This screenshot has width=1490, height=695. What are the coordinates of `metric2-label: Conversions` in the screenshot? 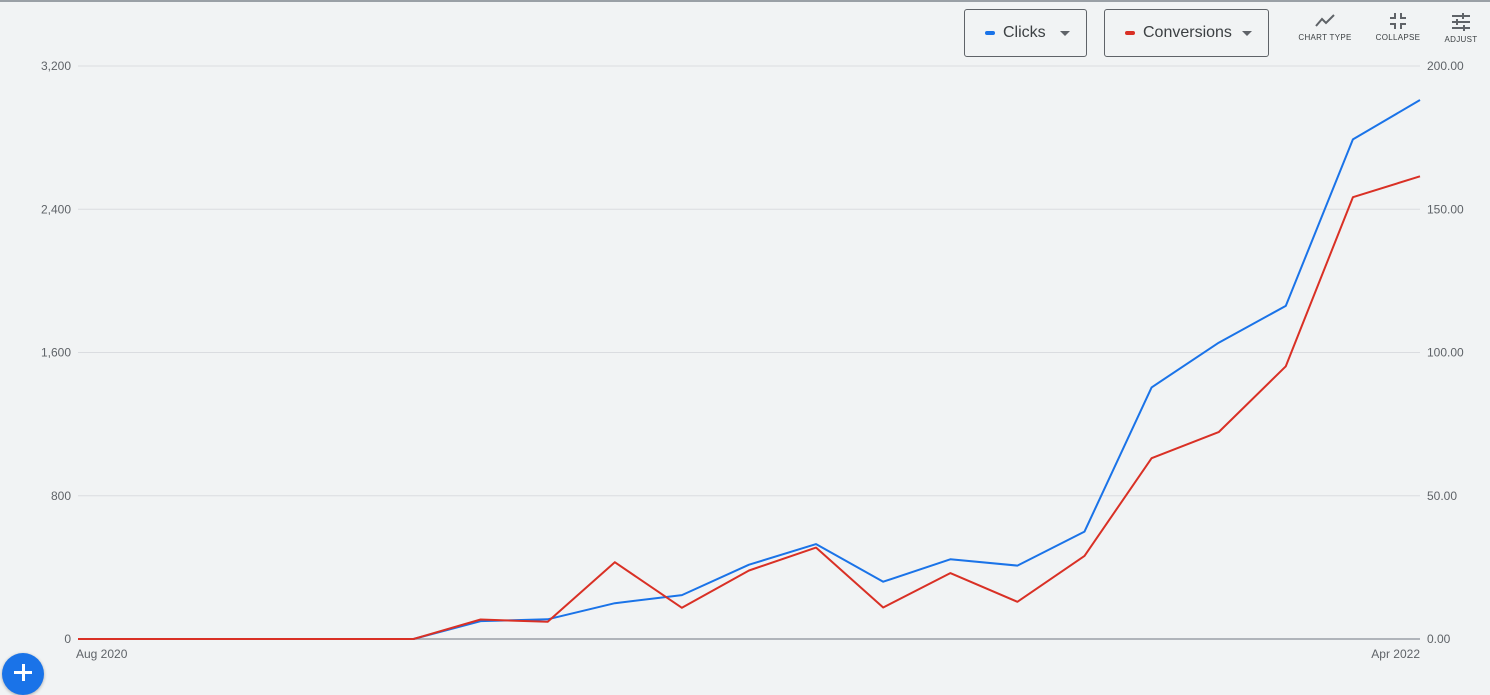 It's located at (1187, 32).